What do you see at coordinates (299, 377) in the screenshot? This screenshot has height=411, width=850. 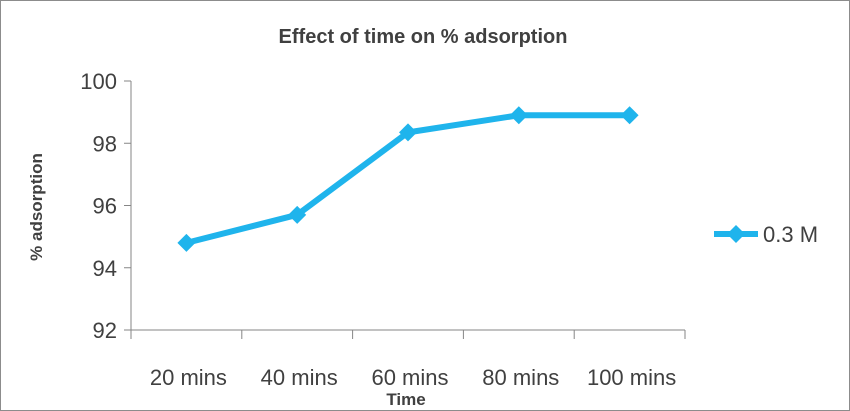 I see `x-tick-label: 40 mins` at bounding box center [299, 377].